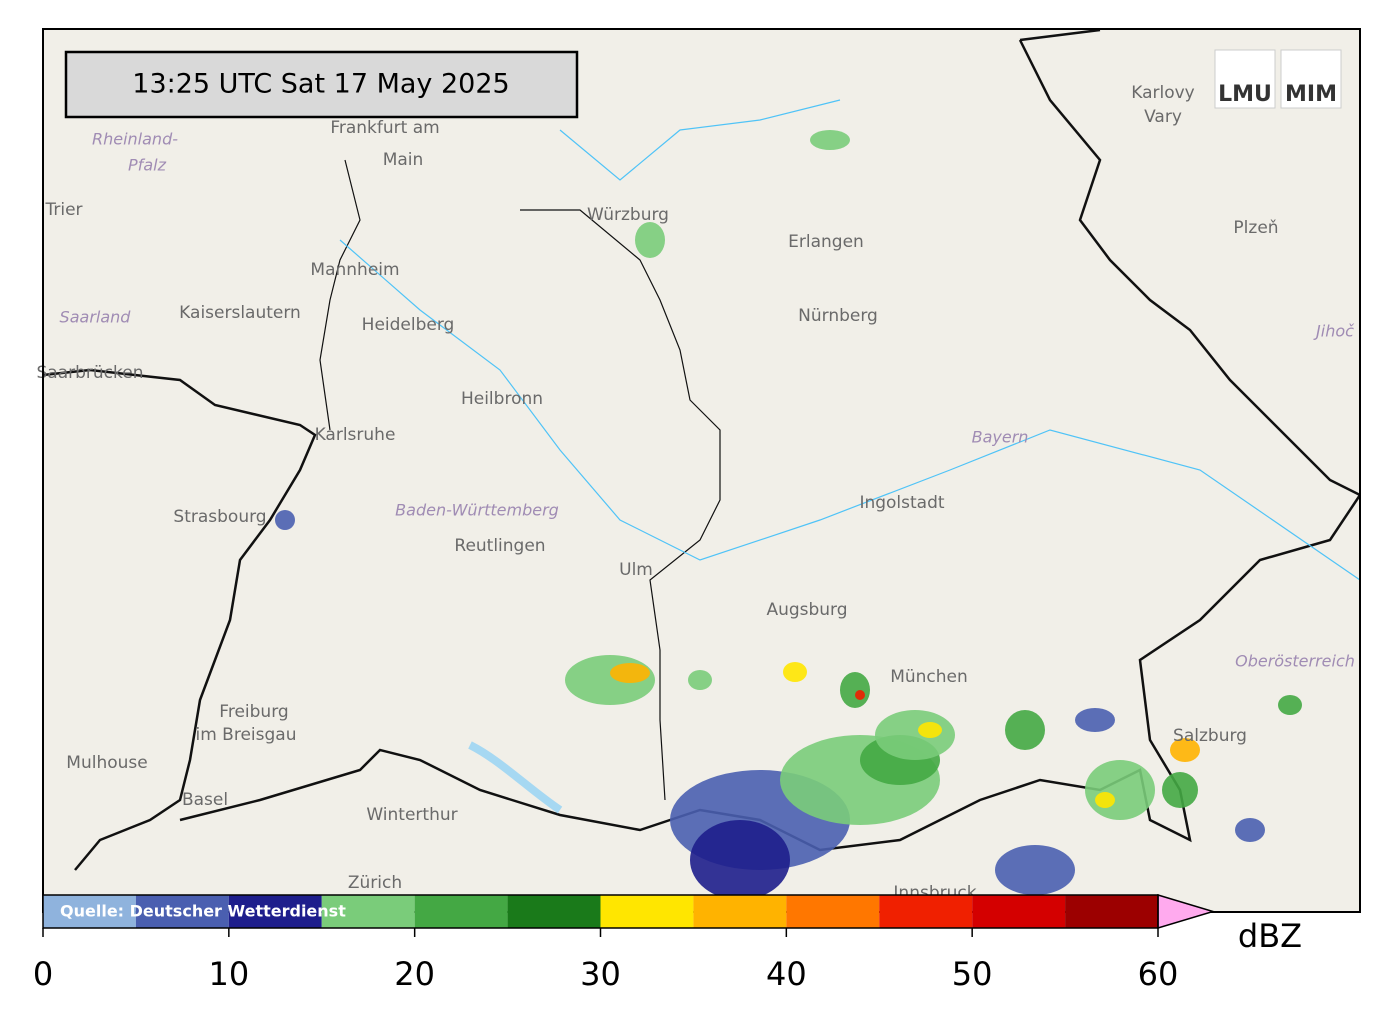 This screenshot has height=1029, width=1390. I want to click on city-label: Augsburg, so click(806, 610).